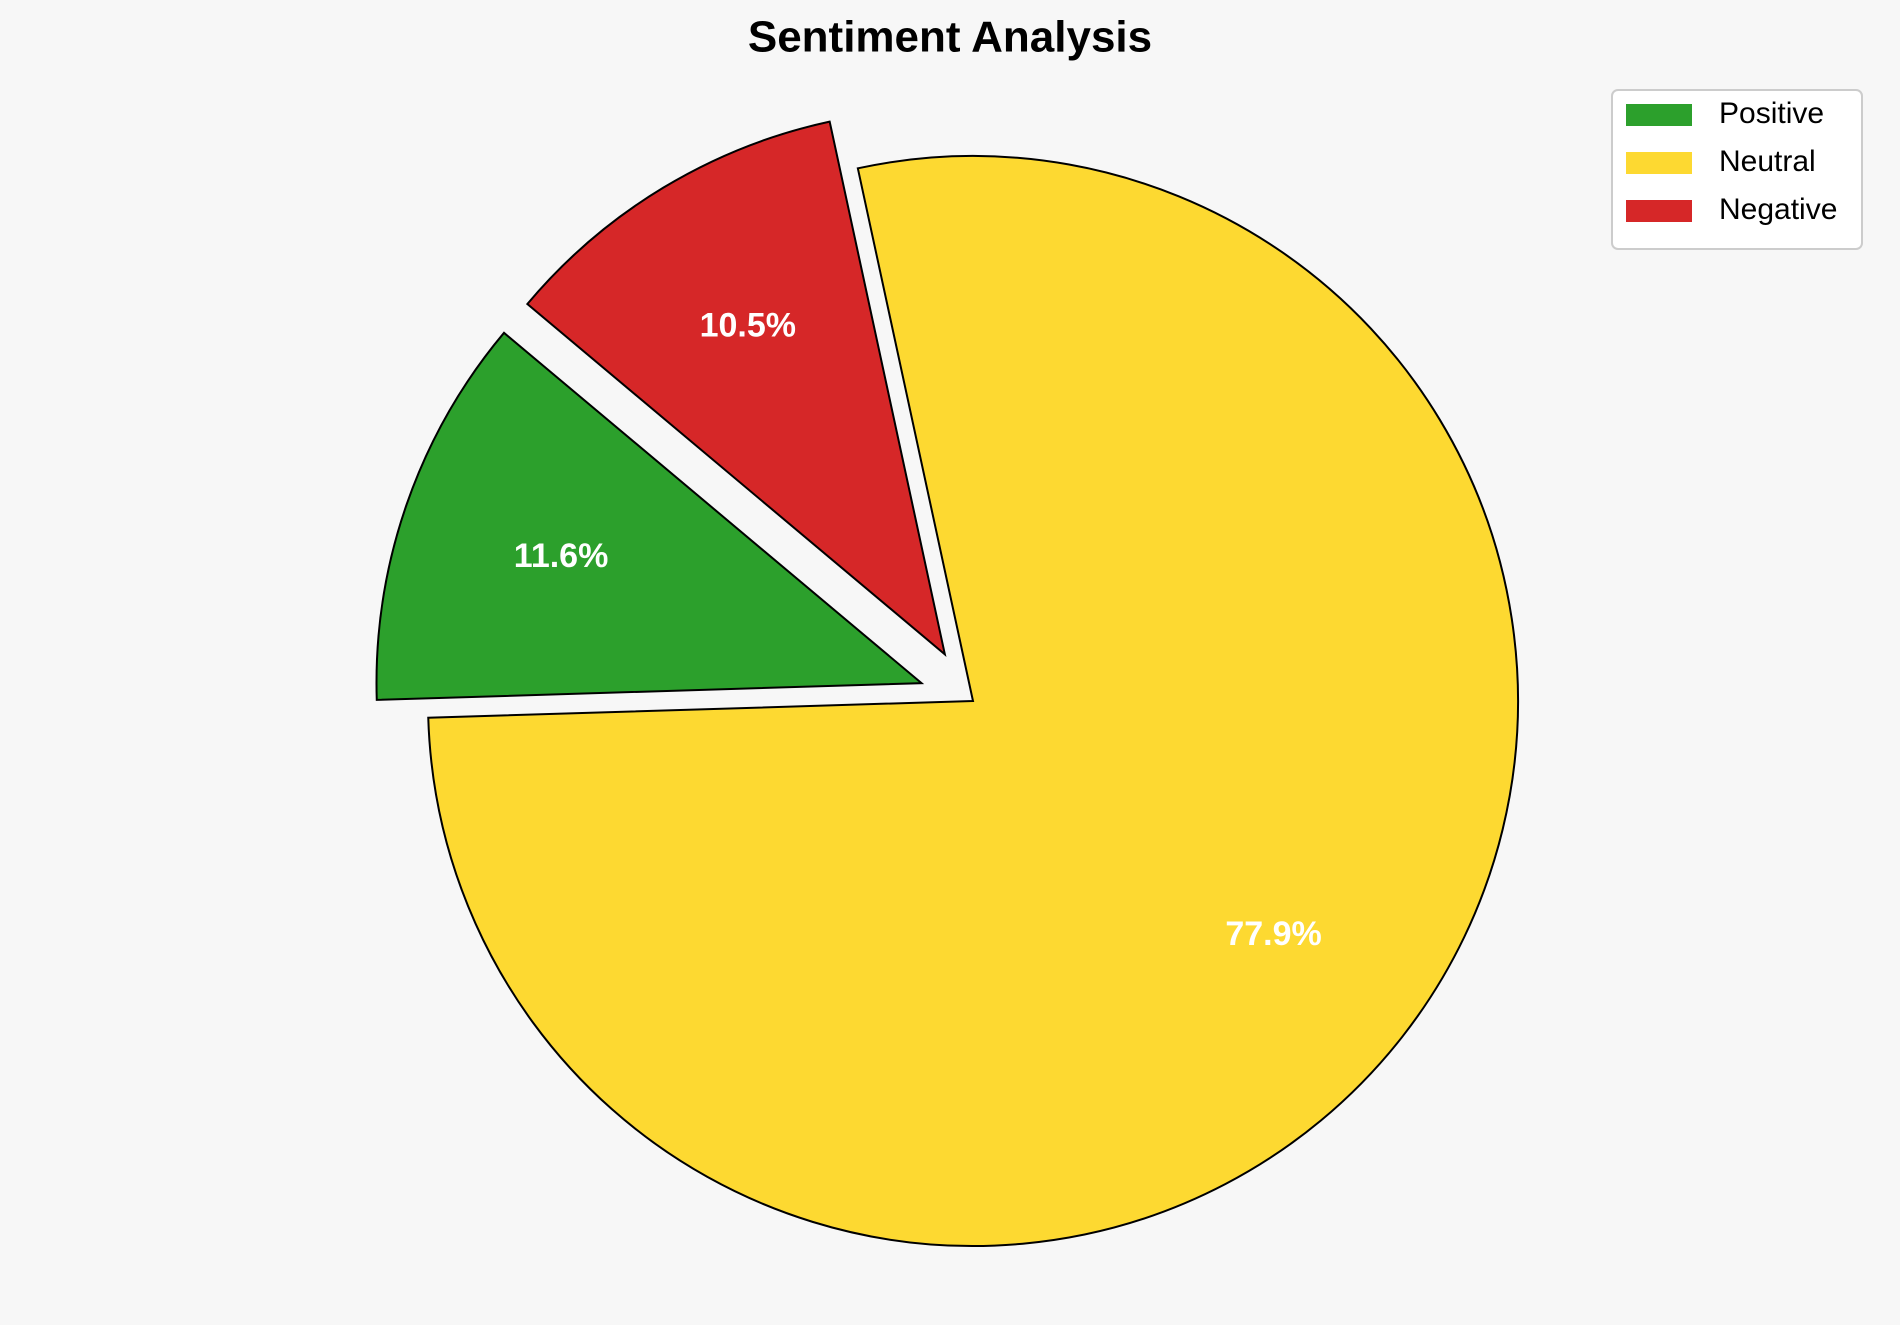 Image resolution: width=1900 pixels, height=1325 pixels. What do you see at coordinates (950, 37) in the screenshot?
I see `chart-title: Sentiment Analysis` at bounding box center [950, 37].